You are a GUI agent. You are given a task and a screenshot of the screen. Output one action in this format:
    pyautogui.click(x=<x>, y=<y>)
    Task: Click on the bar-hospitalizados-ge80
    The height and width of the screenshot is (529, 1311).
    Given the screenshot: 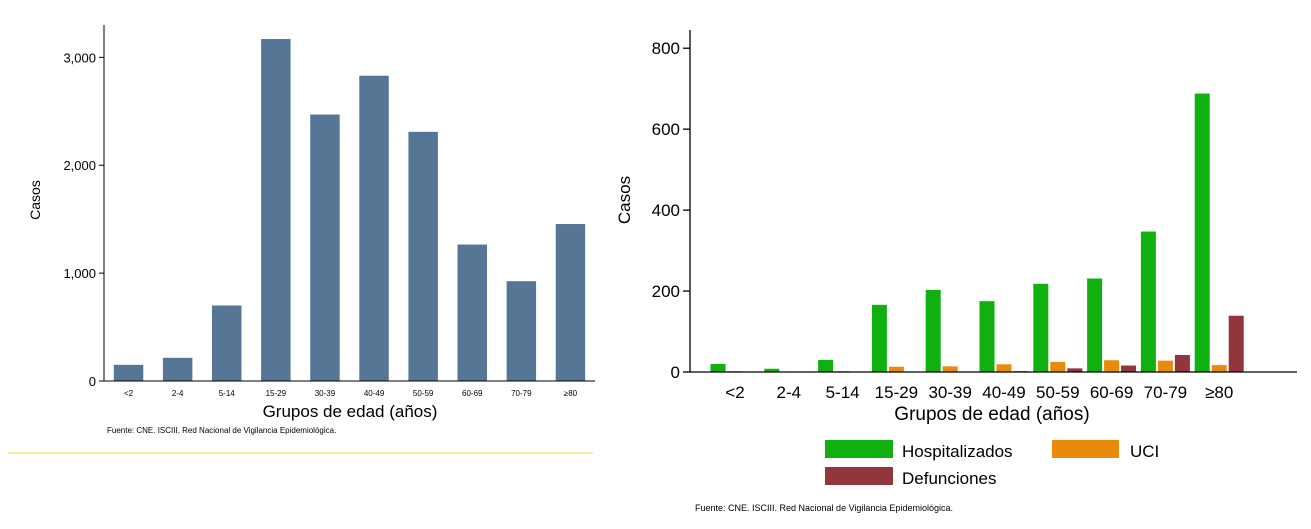 What is the action you would take?
    pyautogui.click(x=1202, y=232)
    